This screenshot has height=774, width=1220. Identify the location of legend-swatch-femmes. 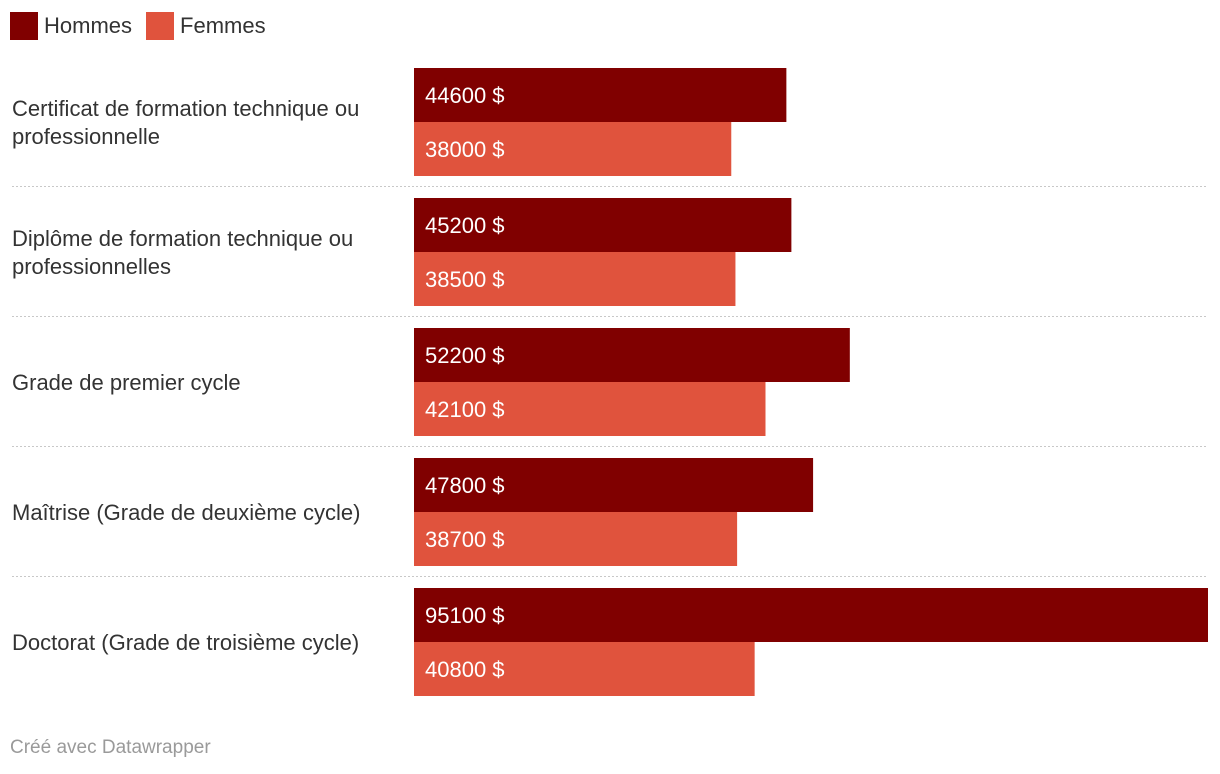
(160, 26).